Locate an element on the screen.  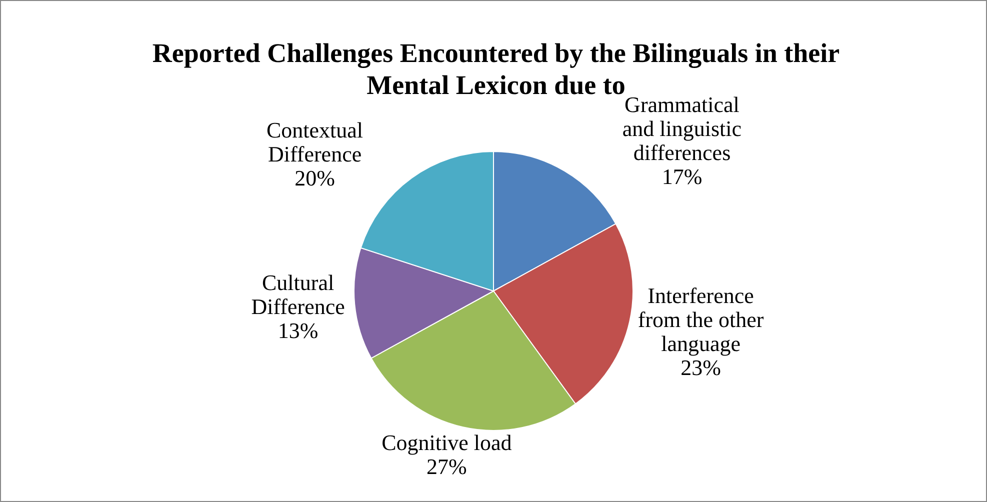
data-label: 13% is located at coordinates (298, 330).